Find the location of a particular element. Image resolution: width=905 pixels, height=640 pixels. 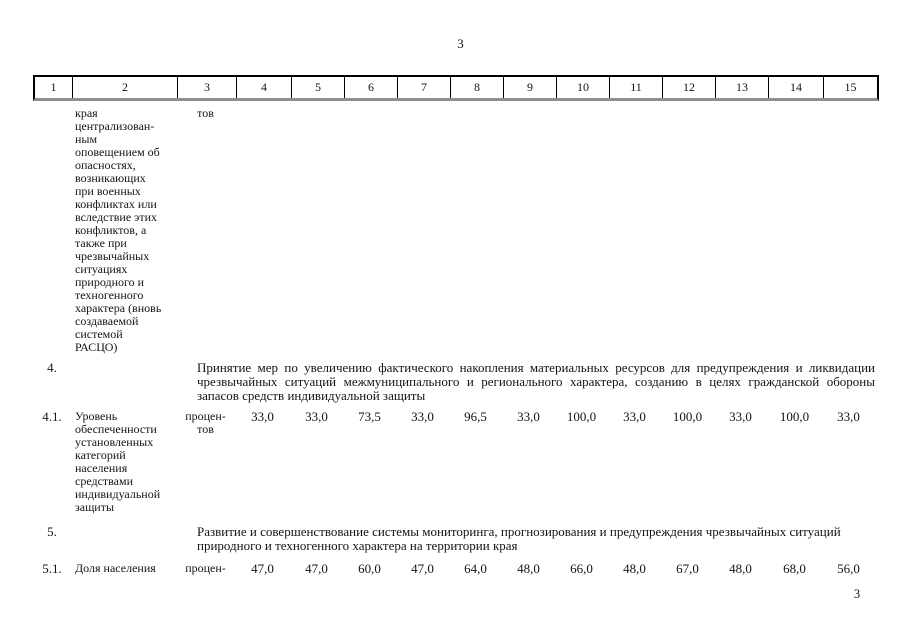

row-number: 5.1. is located at coordinates (52, 568).